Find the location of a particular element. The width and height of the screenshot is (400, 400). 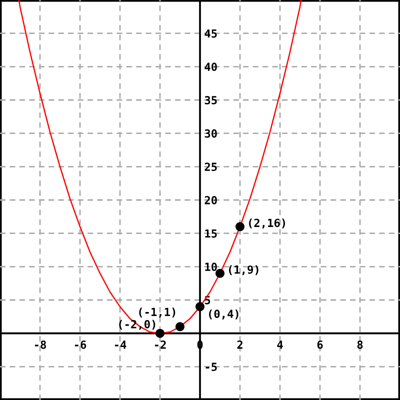

y-tick-label: 15 is located at coordinates (211, 233).